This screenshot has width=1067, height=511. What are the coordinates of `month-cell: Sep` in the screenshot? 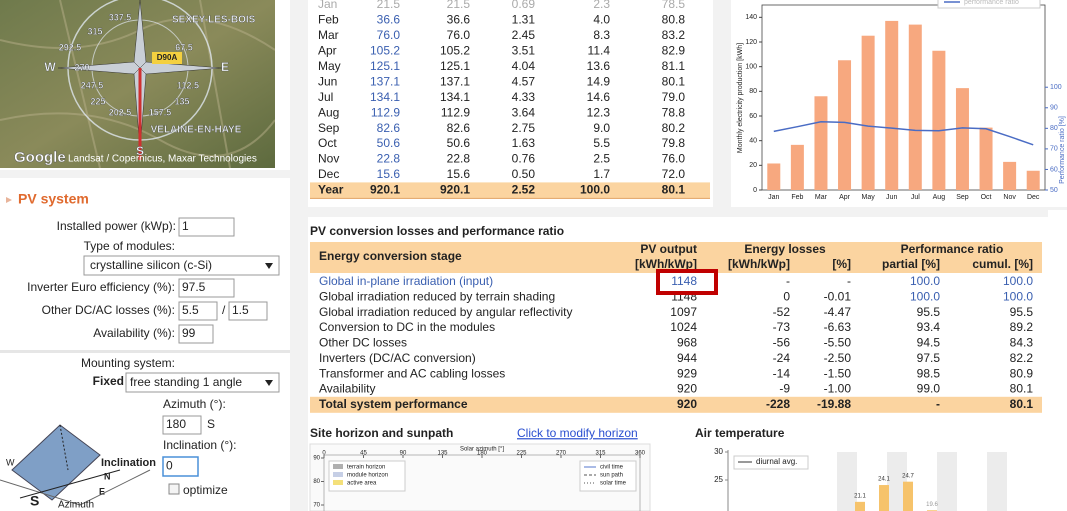 It's located at (329, 128).